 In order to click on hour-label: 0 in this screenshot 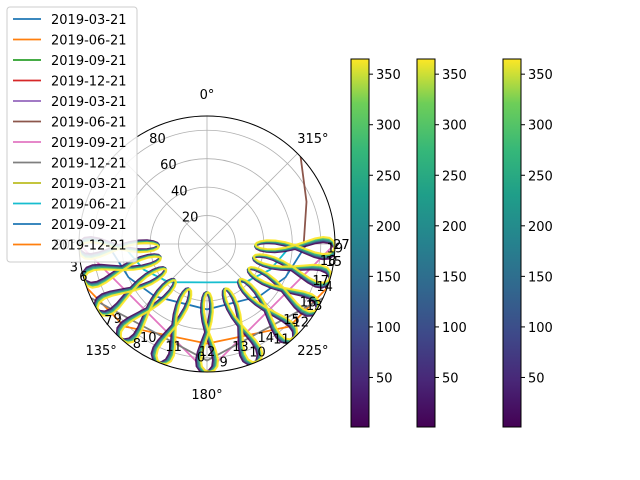, I will do `click(201, 358)`.